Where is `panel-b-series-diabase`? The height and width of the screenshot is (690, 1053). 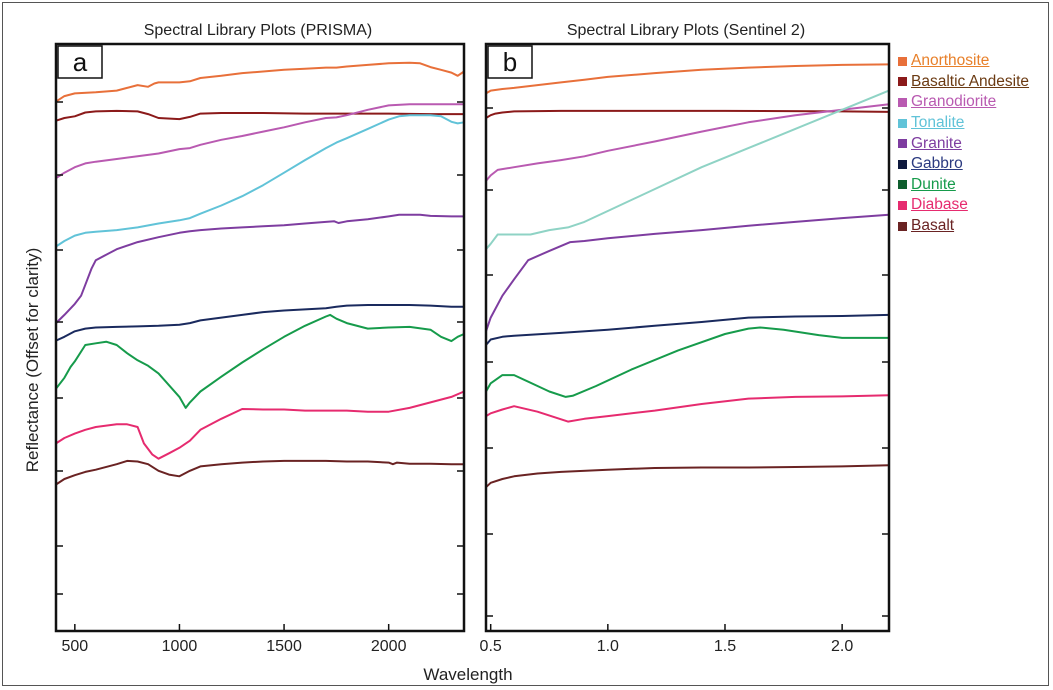
panel-b-series-diabase is located at coordinates (687, 408).